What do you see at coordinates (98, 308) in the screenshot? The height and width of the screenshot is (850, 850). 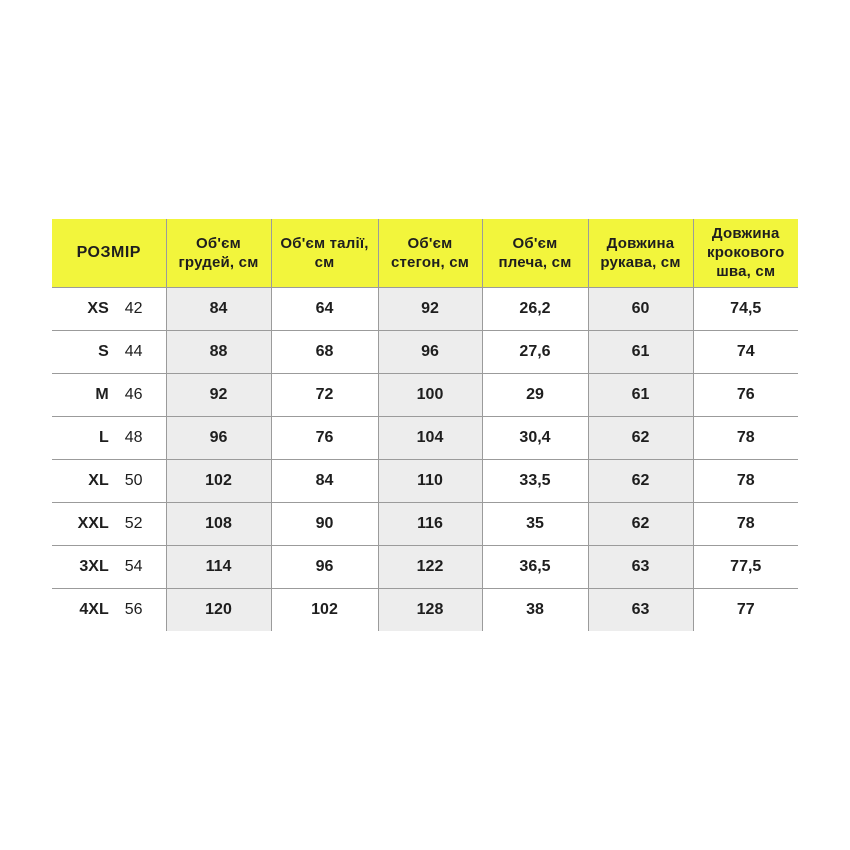 I see `size-label: XS` at bounding box center [98, 308].